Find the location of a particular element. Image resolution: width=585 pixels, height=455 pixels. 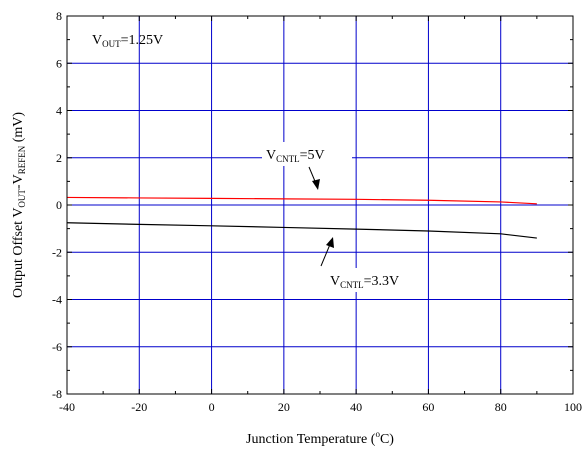

annotation-vcntl5-bg is located at coordinates (307, 154).